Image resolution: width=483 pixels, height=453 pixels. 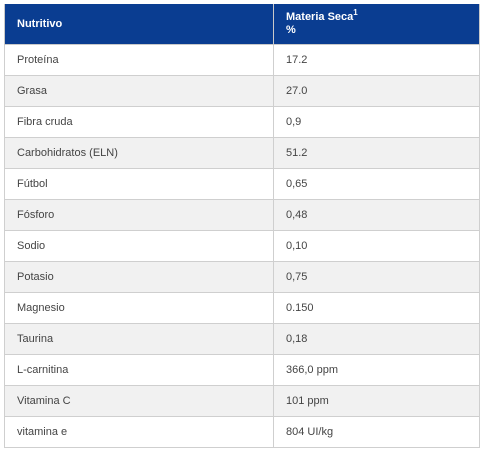 I want to click on table-row: Fósforo 0,48, so click(x=242, y=215).